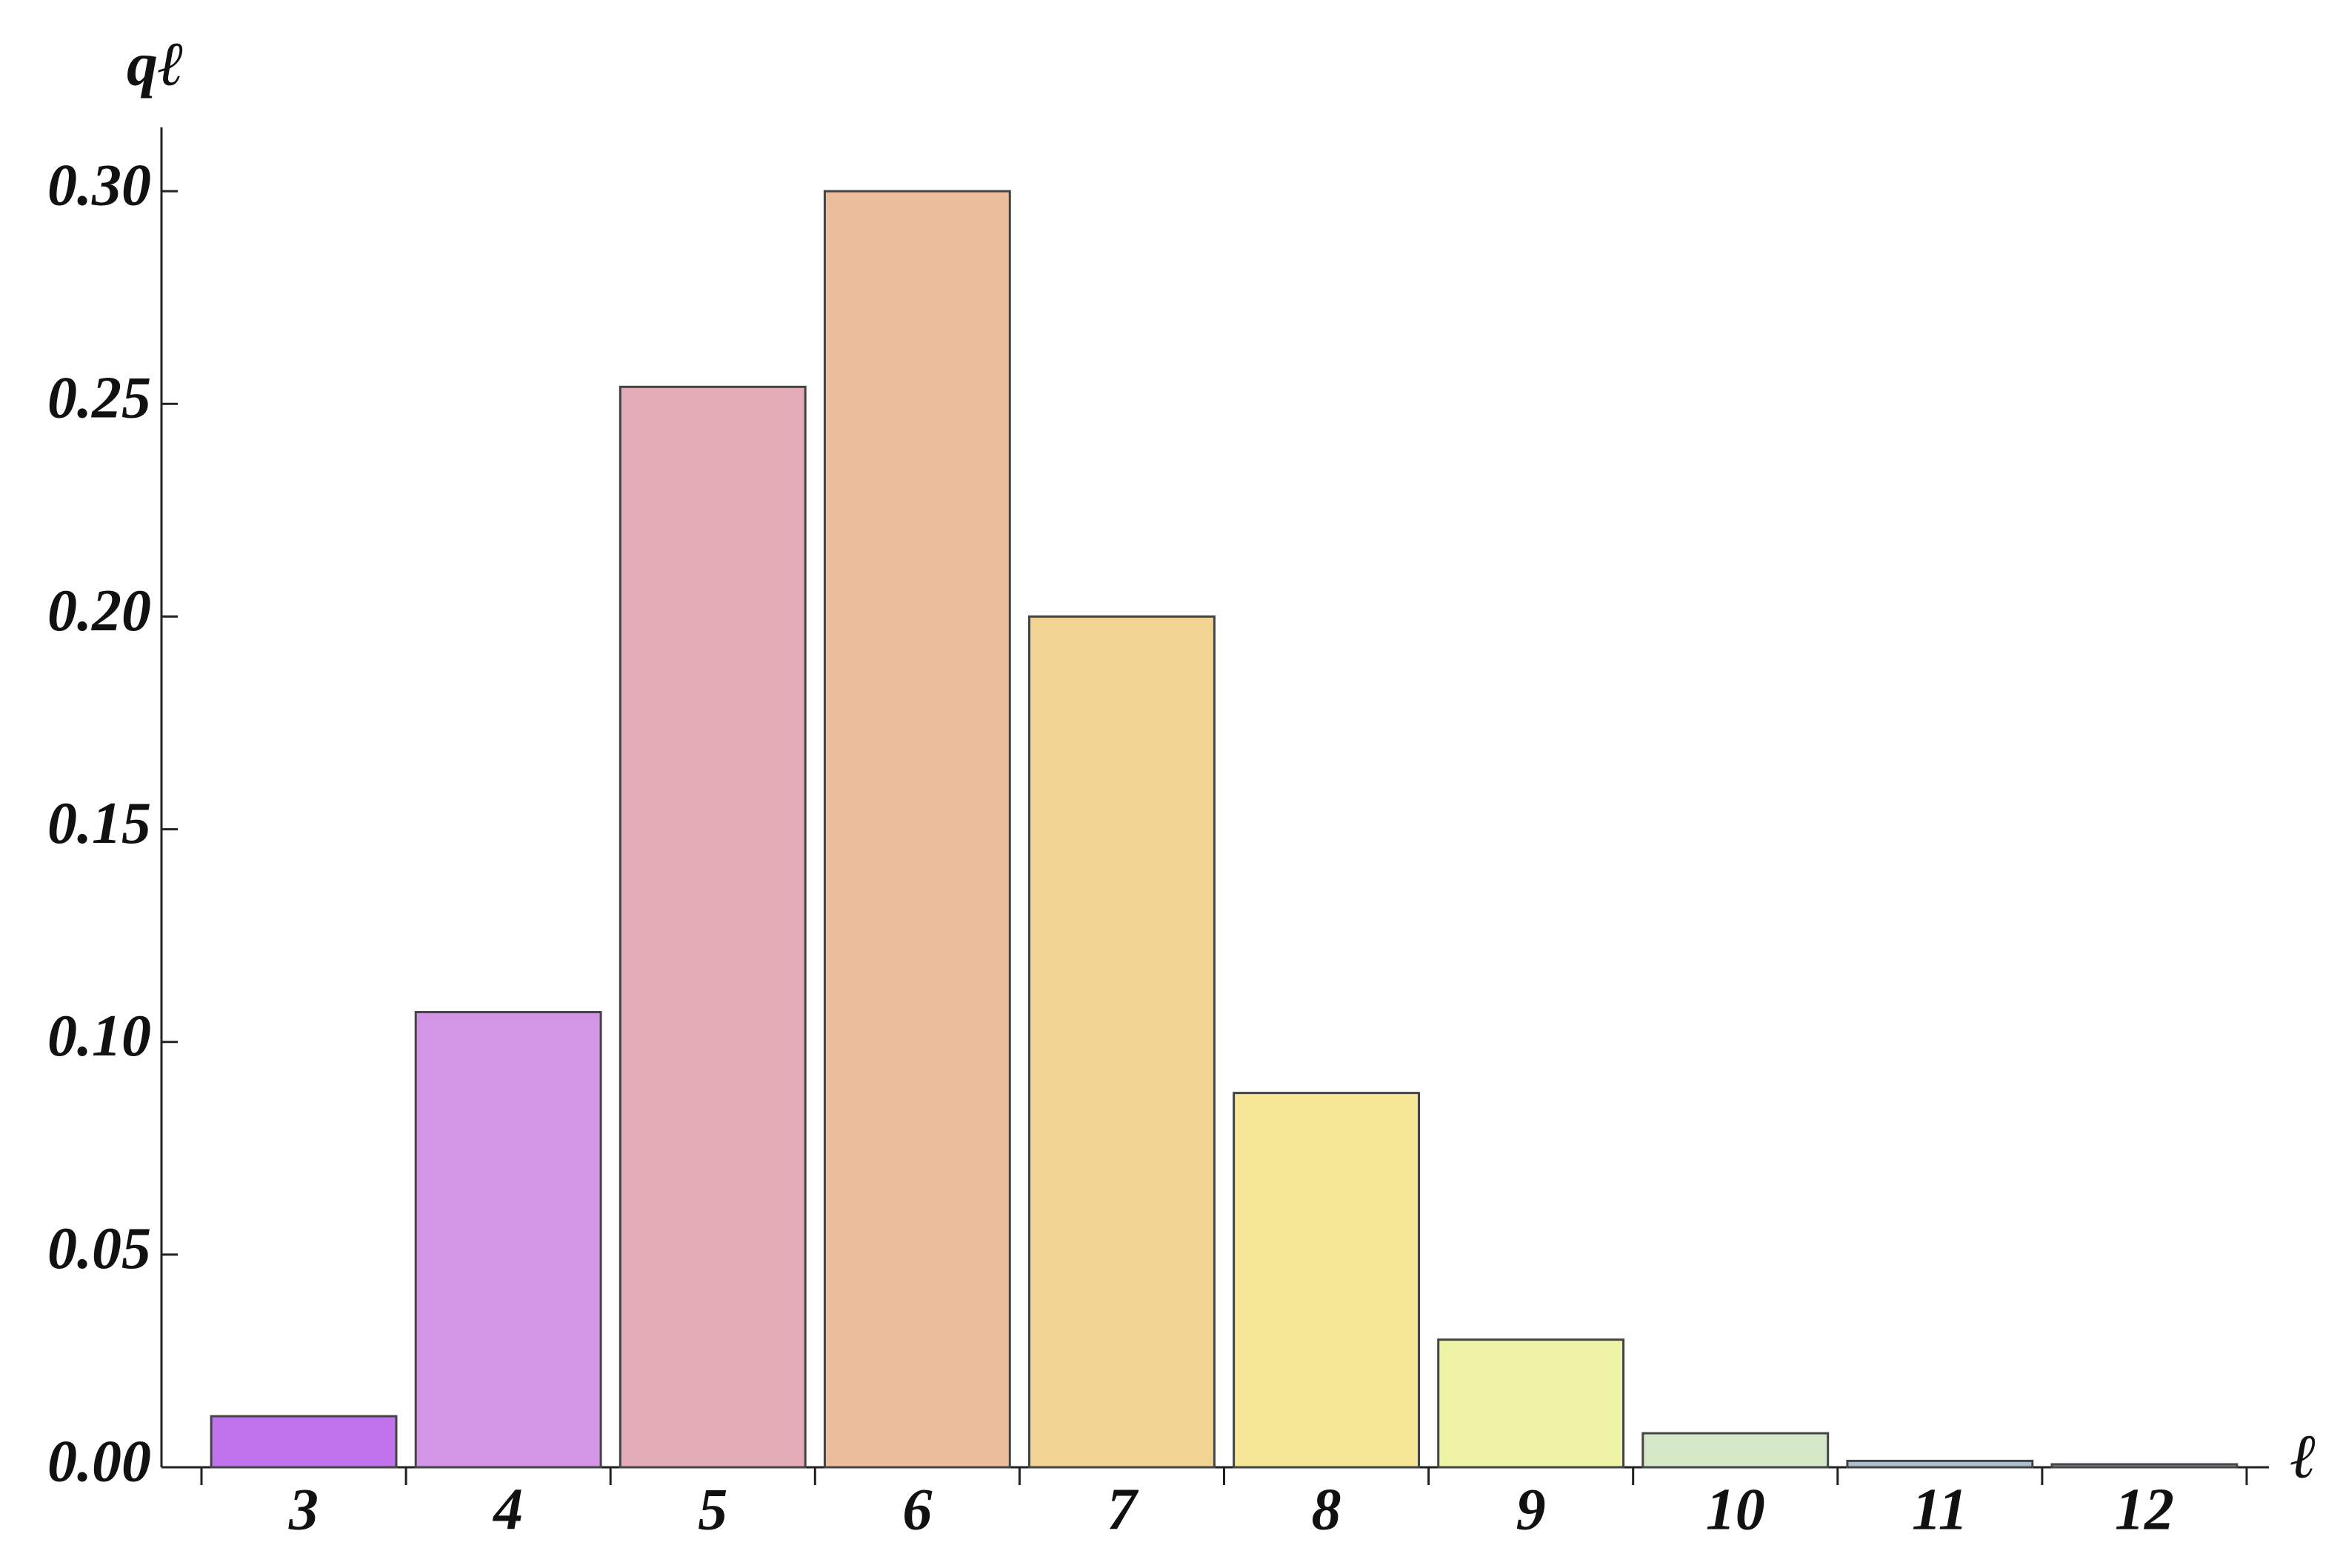  Describe the element at coordinates (1531, 1510) in the screenshot. I see `x-tick-label: 9` at that location.